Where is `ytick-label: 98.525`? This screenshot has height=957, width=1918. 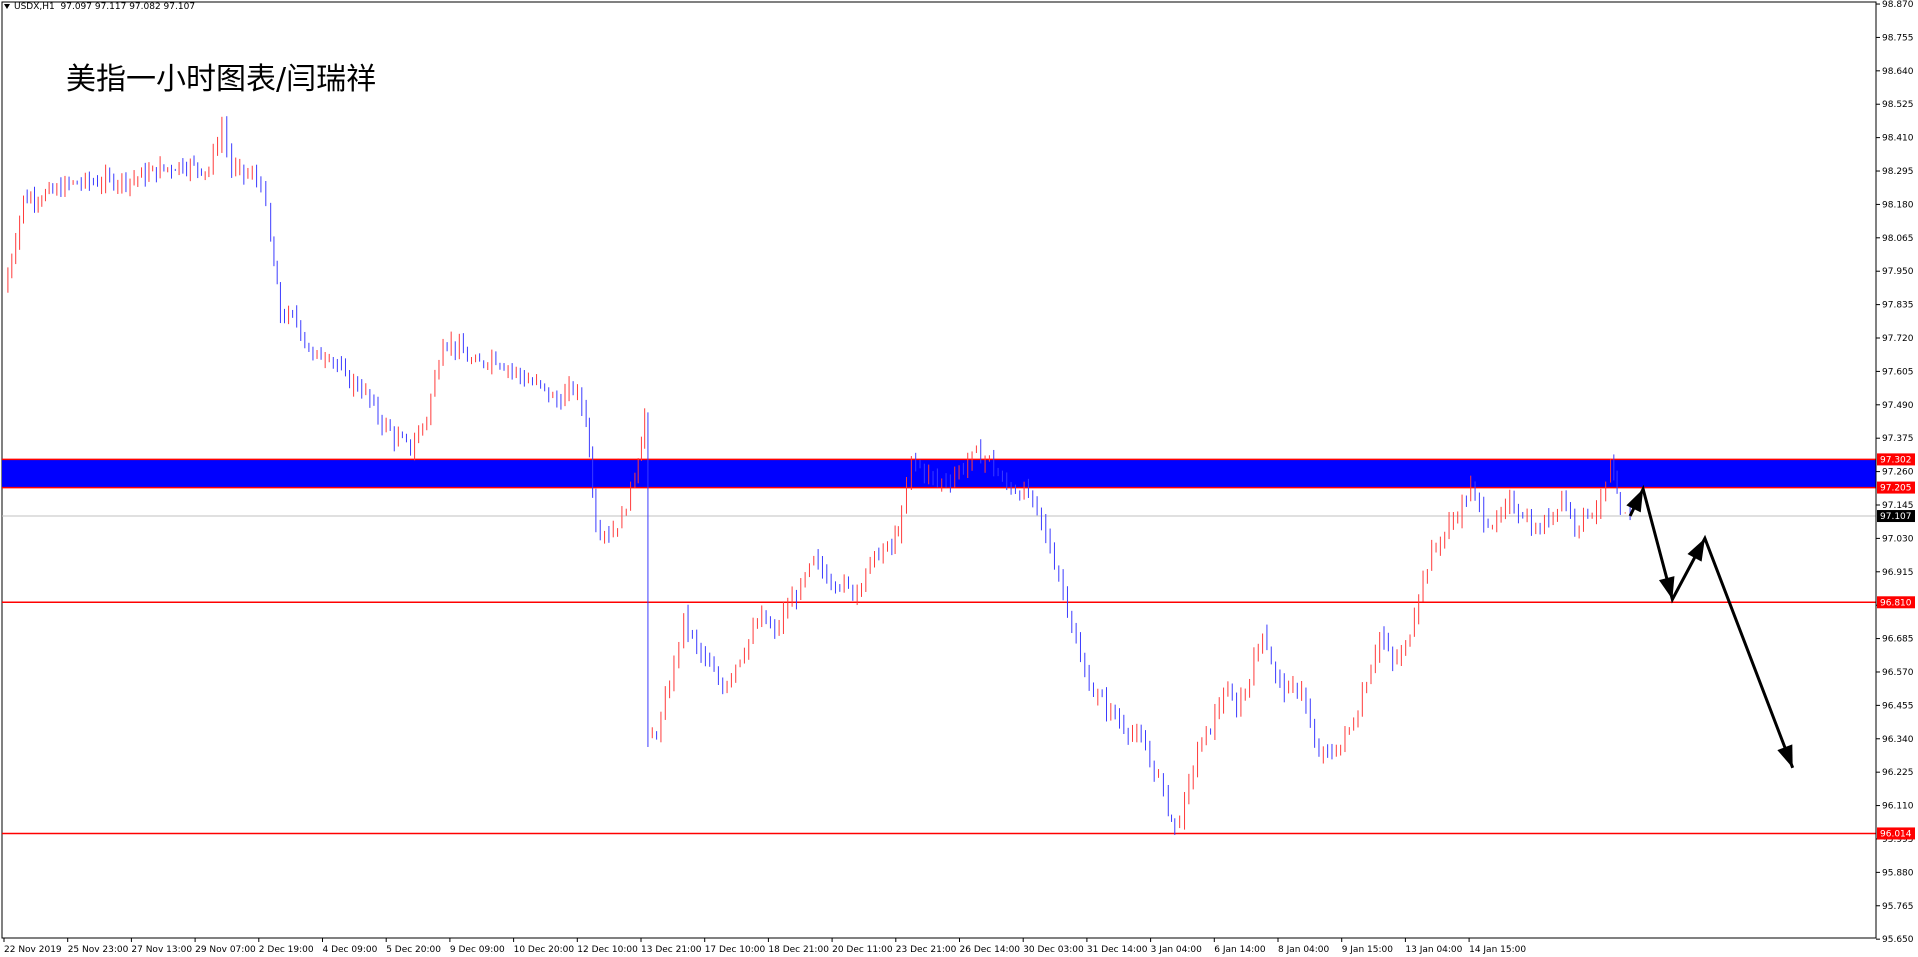 ytick-label: 98.525 is located at coordinates (1898, 105).